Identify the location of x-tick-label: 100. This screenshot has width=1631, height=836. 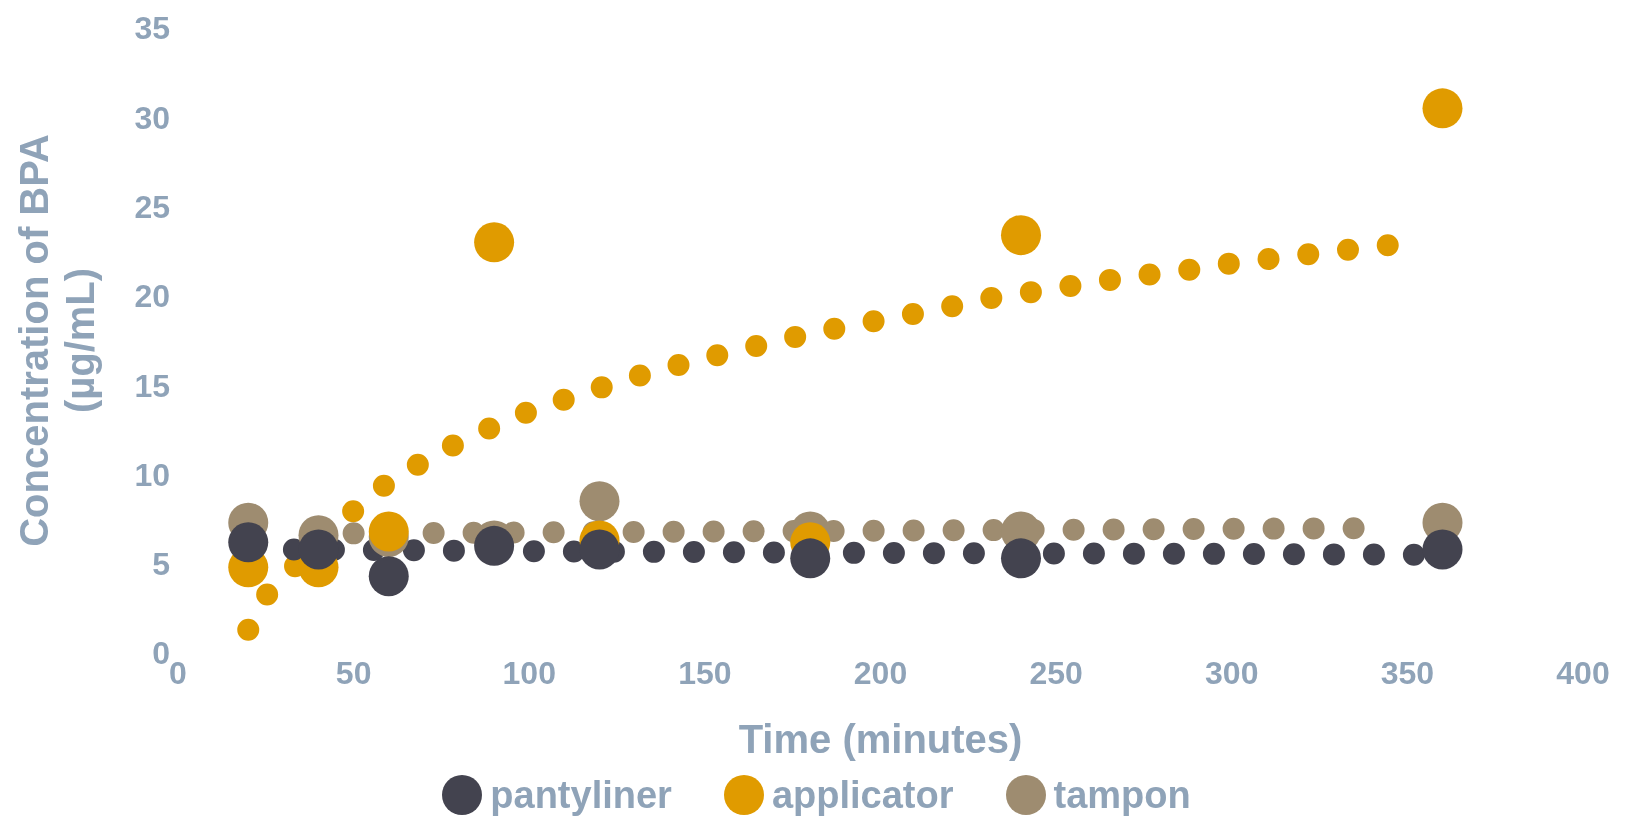
(529, 672).